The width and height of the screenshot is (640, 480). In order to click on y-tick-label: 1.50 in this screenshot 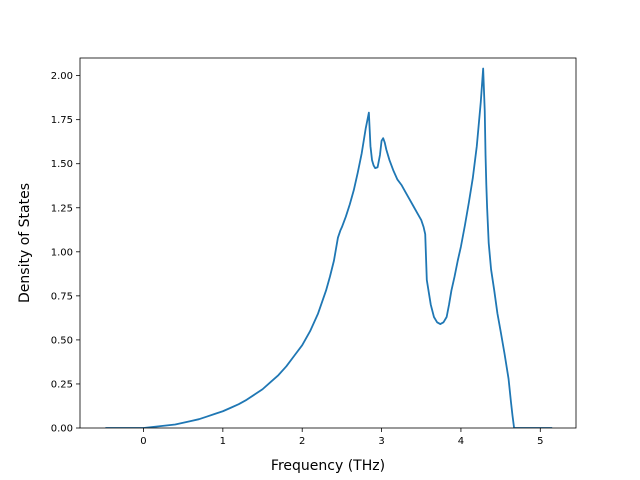, I will do `click(62, 164)`.